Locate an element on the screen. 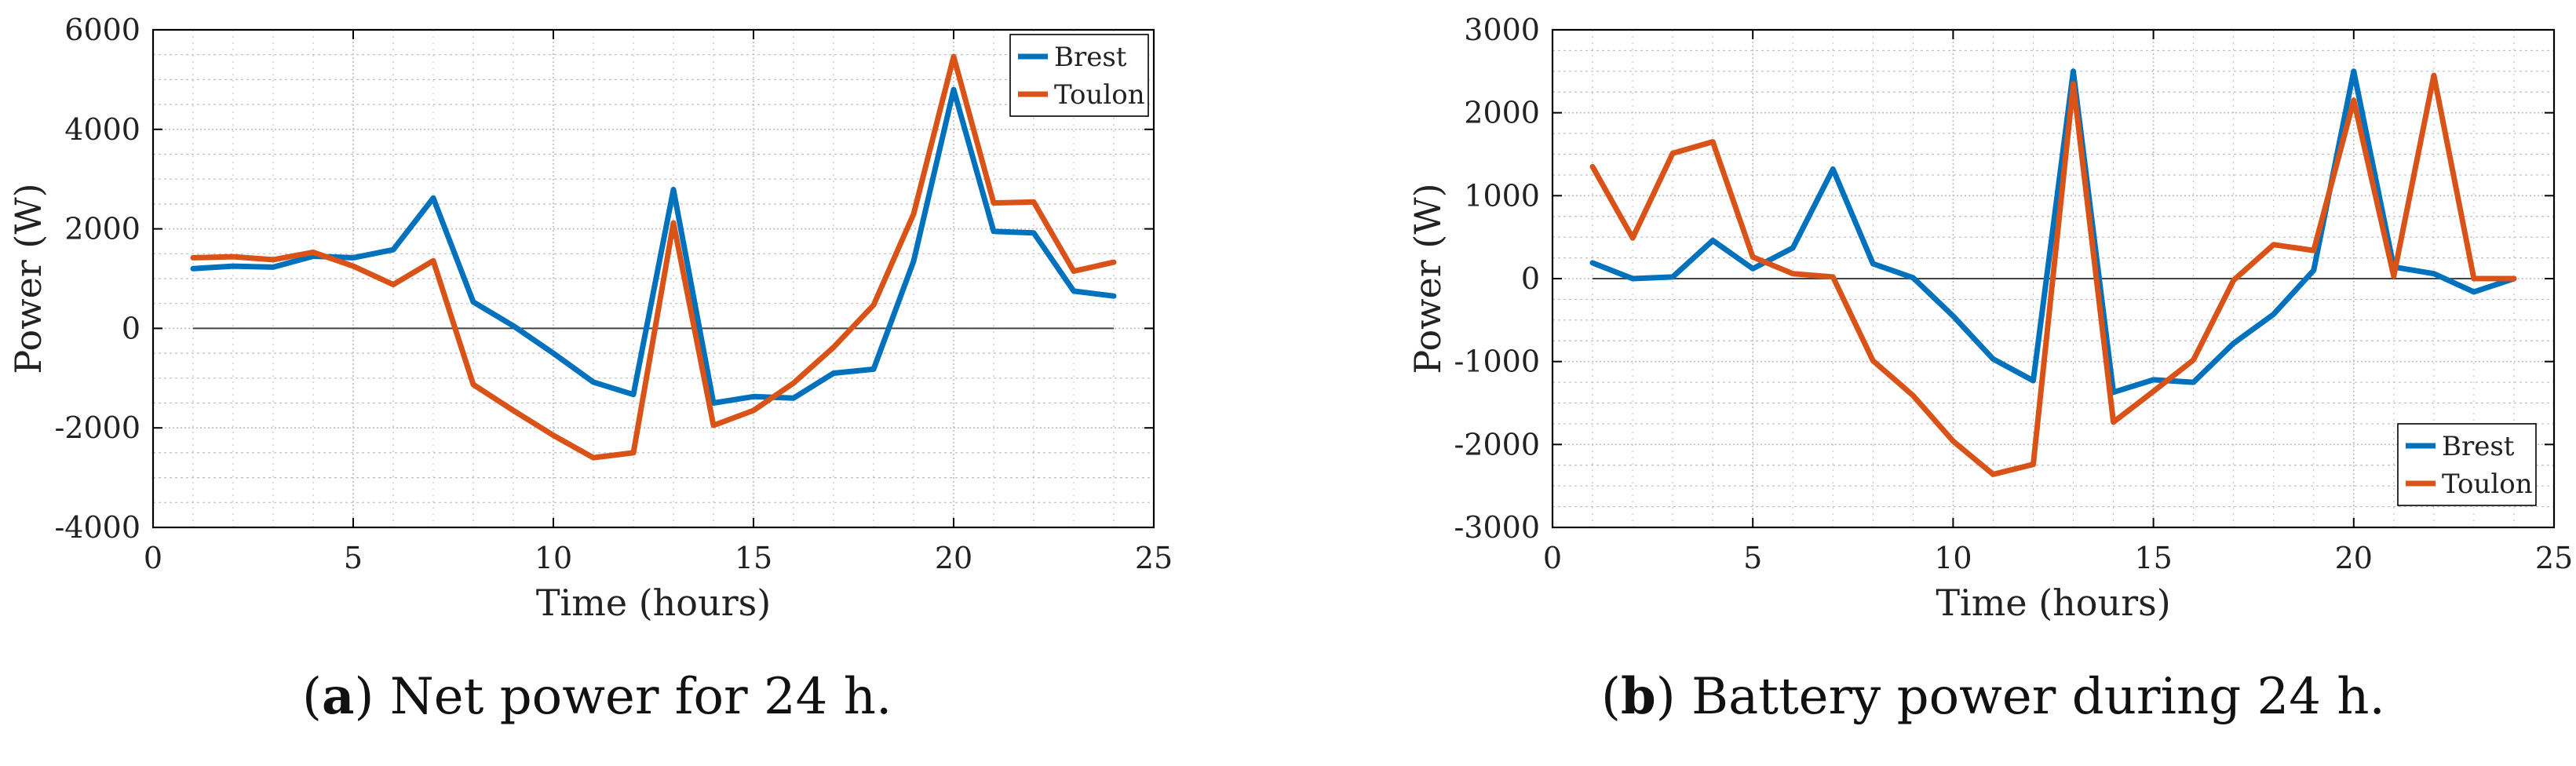 The image size is (2576, 766). y-tick-label-b: 2000 is located at coordinates (1502, 113).